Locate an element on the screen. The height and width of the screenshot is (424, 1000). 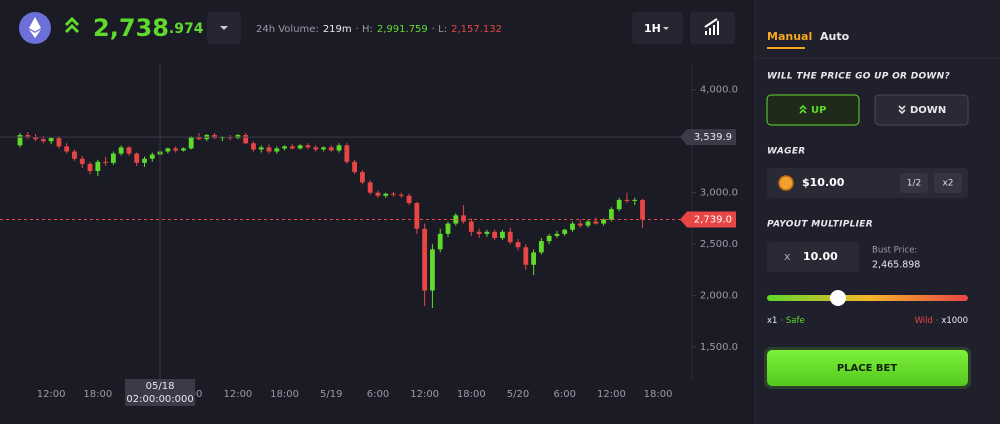
half-button is located at coordinates (914, 183).